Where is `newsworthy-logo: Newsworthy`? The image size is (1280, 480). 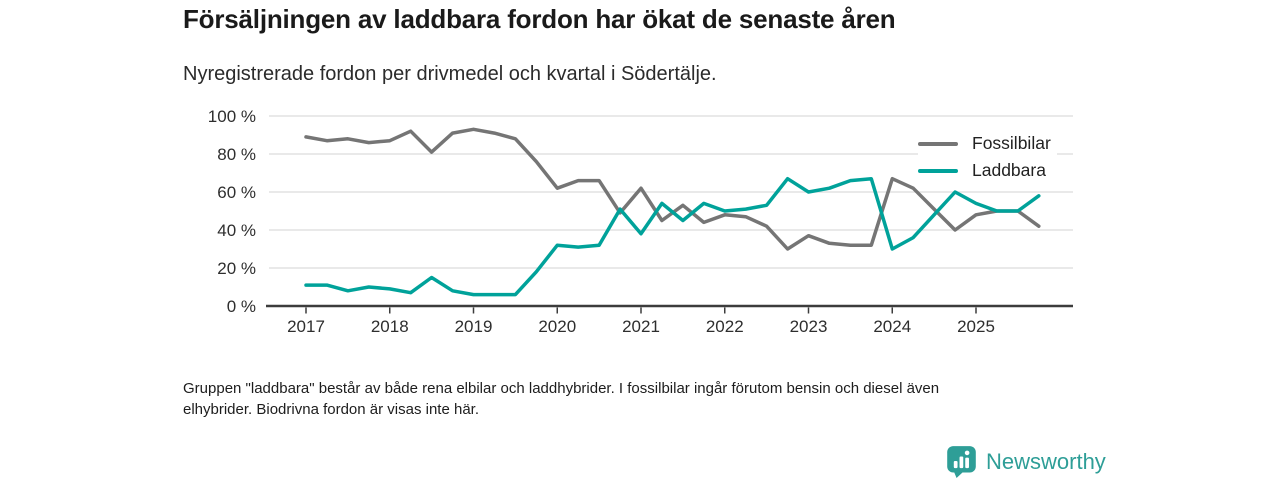
newsworthy-logo: Newsworthy is located at coordinates (1026, 461).